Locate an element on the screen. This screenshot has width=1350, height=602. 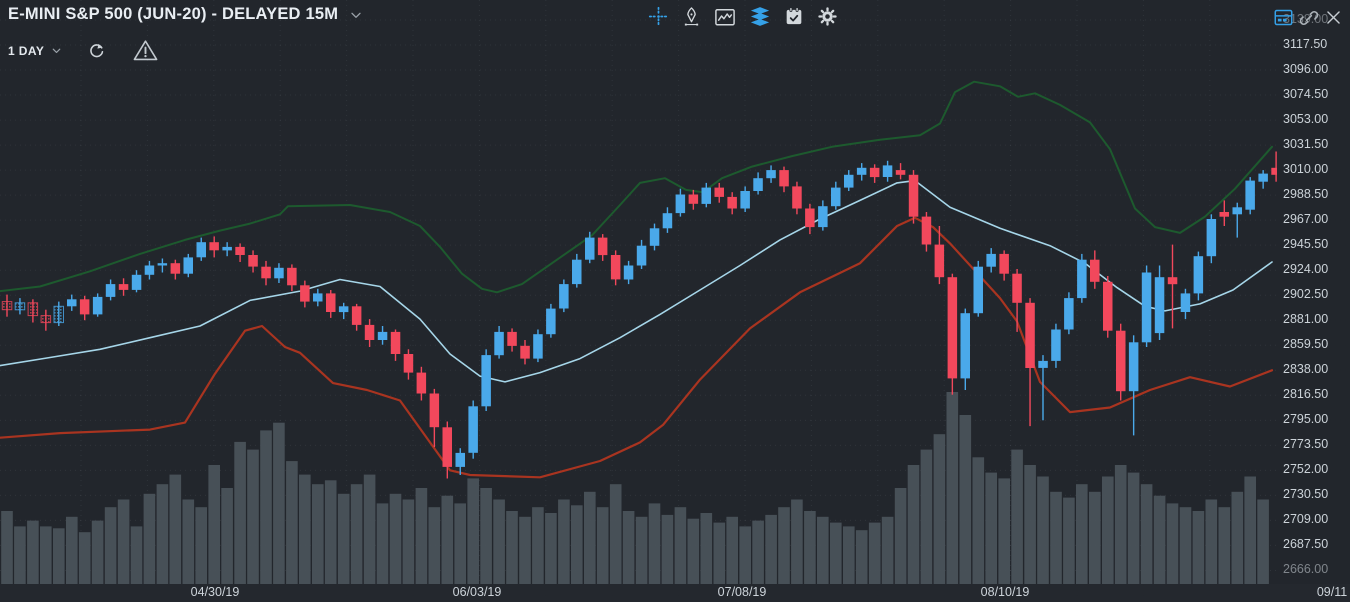
price-tick-label: 2773.50 is located at coordinates (1306, 444).